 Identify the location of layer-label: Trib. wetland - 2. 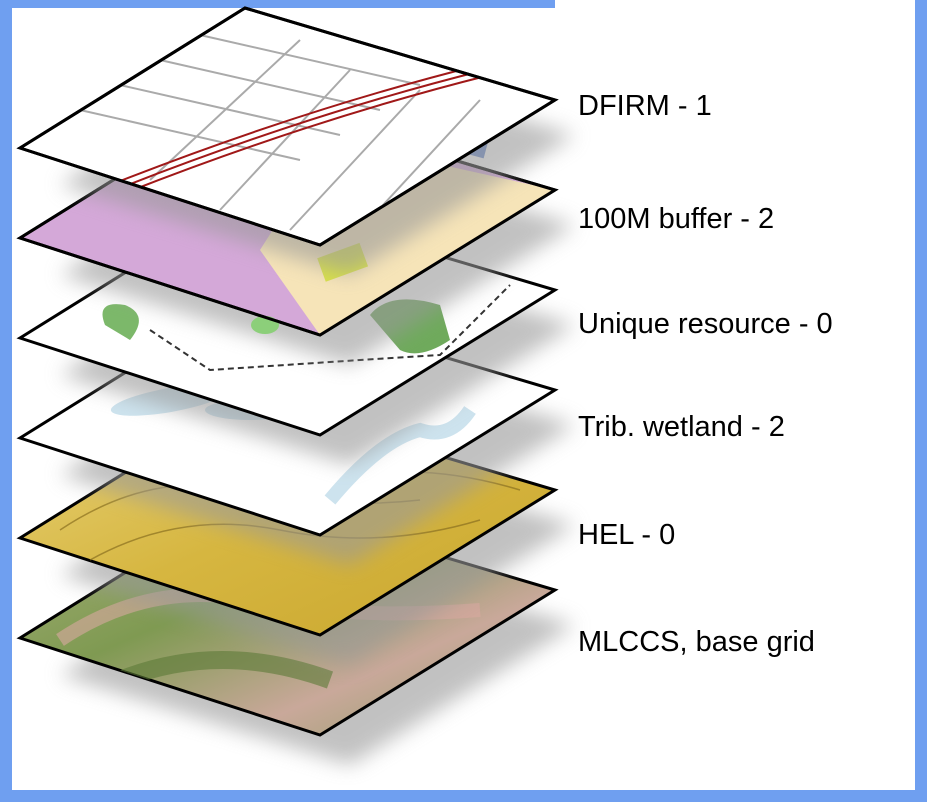
(681, 427).